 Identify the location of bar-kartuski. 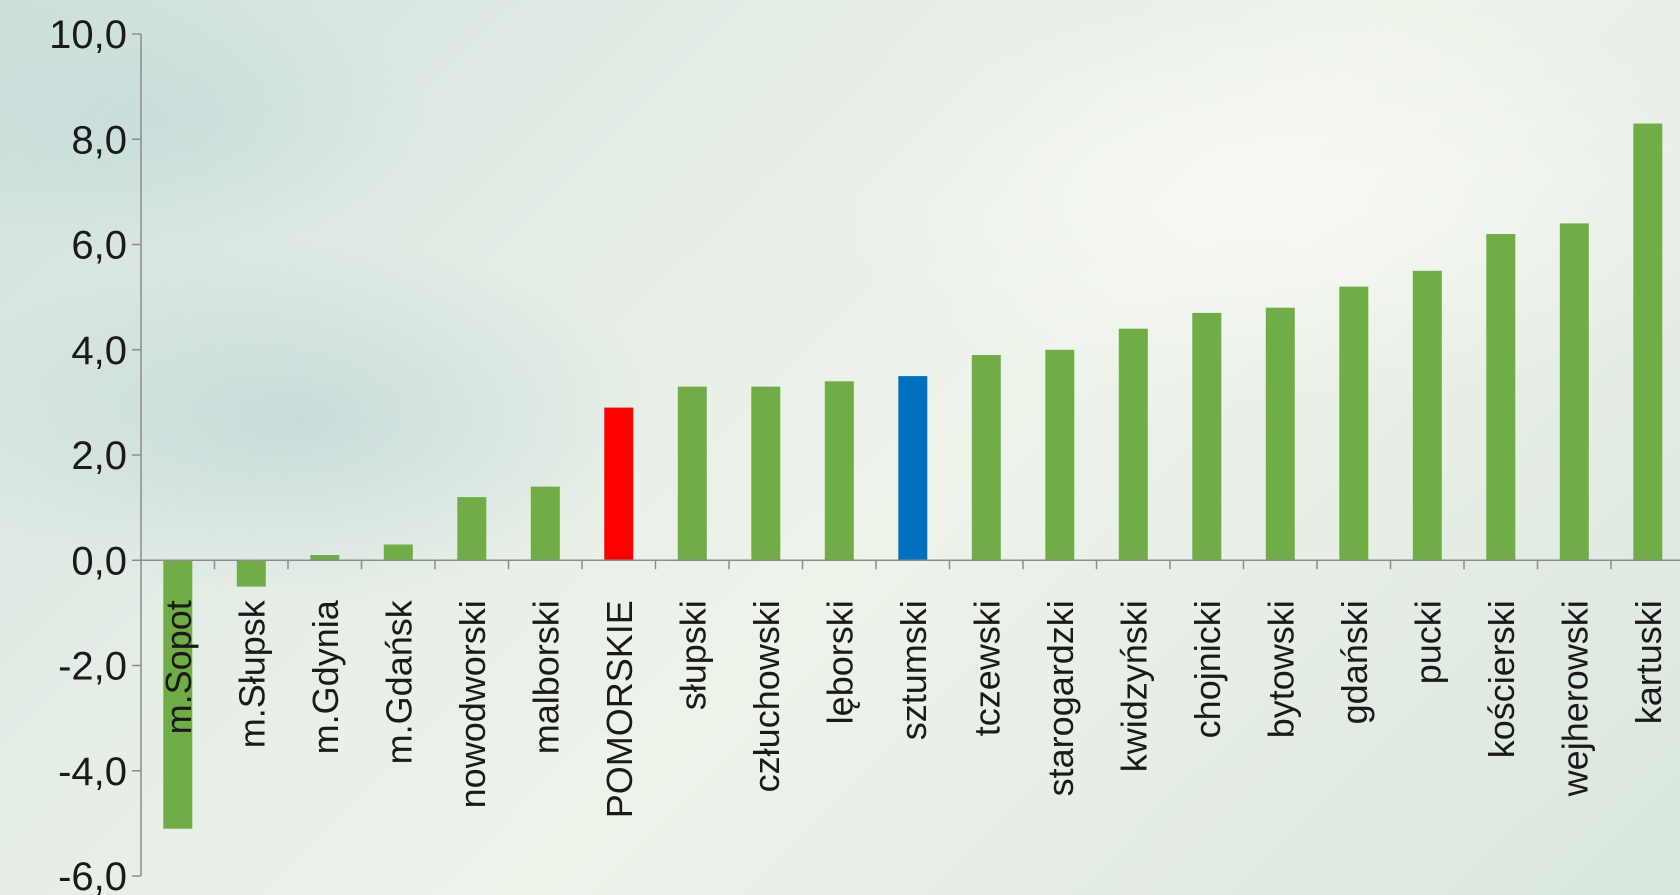
(1648, 342).